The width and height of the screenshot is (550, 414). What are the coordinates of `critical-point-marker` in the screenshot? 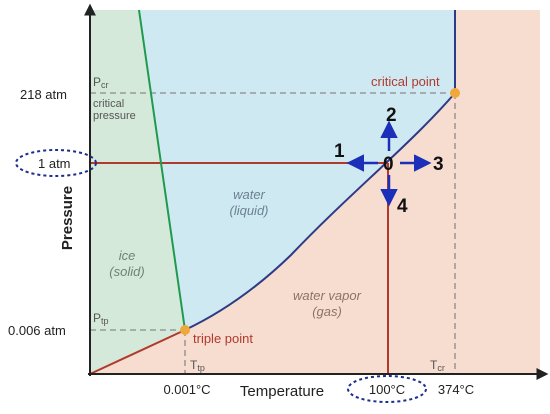 It's located at (455, 93).